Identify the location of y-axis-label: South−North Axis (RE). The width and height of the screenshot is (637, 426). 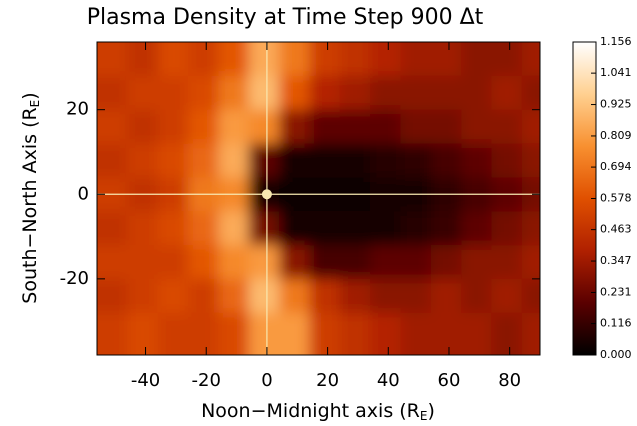
(30, 197).